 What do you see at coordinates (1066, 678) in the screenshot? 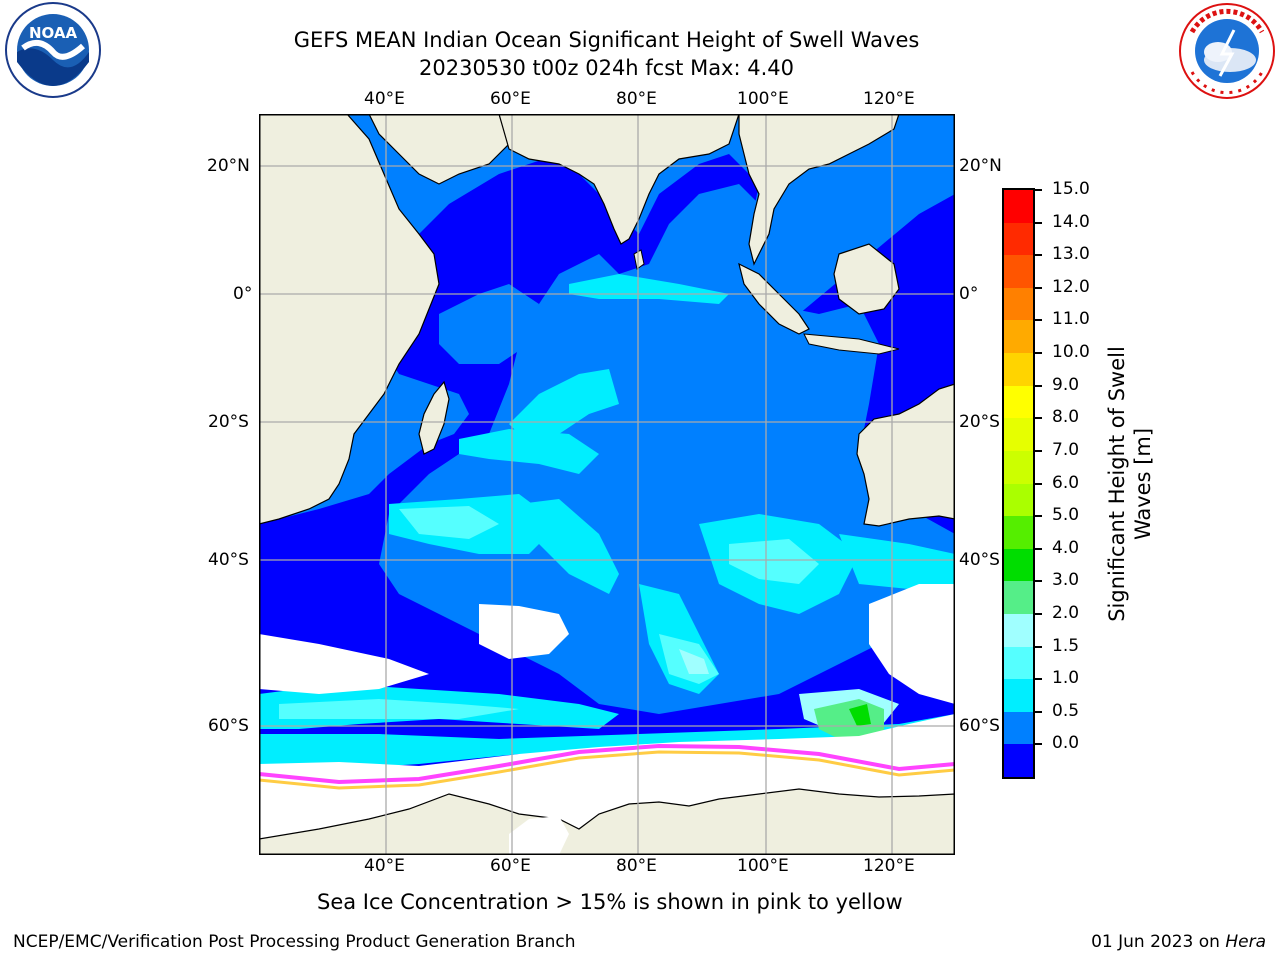
I see `colorbar-tick-label: 1.0` at bounding box center [1066, 678].